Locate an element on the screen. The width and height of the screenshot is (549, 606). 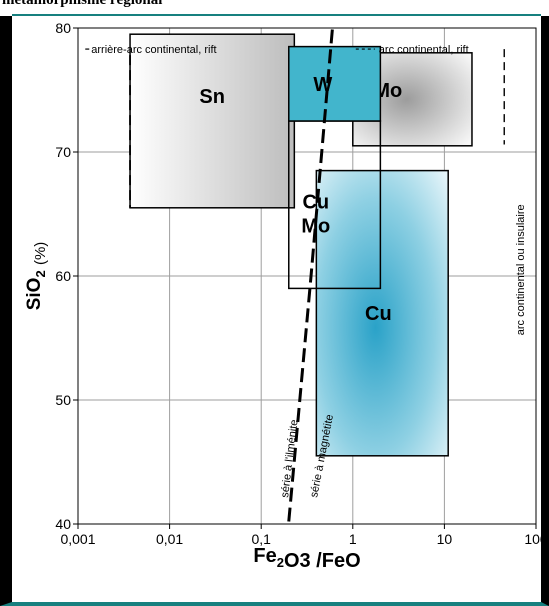
vertical-annotation: arc continental ou insulaire is located at coordinates (521, 269).